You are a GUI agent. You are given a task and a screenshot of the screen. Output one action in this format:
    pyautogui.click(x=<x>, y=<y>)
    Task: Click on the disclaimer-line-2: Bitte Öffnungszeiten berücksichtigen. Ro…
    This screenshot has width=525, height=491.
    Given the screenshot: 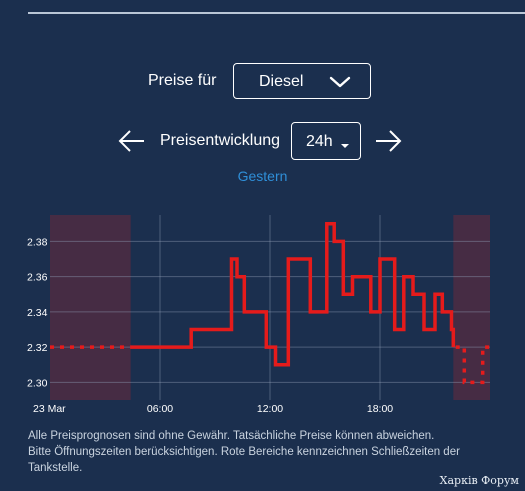 What is the action you would take?
    pyautogui.click(x=244, y=460)
    